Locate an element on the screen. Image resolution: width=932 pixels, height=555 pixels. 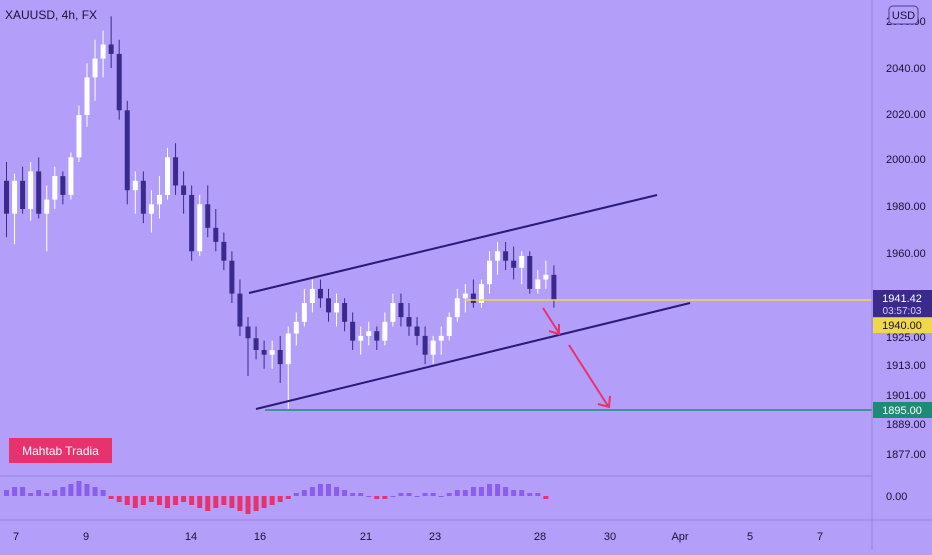
level-1940-badge: 1940.00 is located at coordinates (902, 325).